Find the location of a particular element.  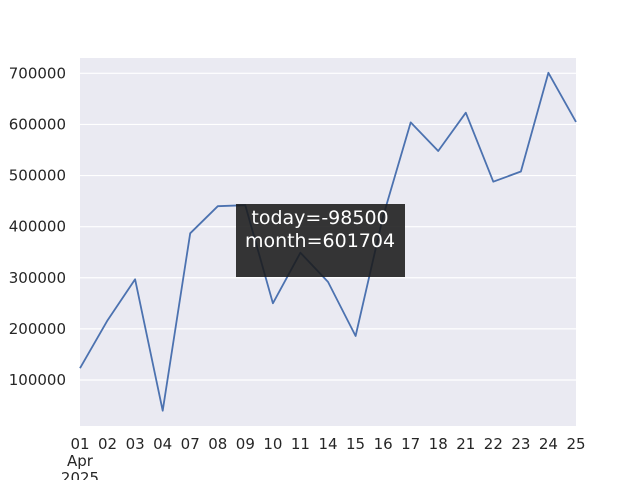

x-tick-label: 16 is located at coordinates (383, 444).